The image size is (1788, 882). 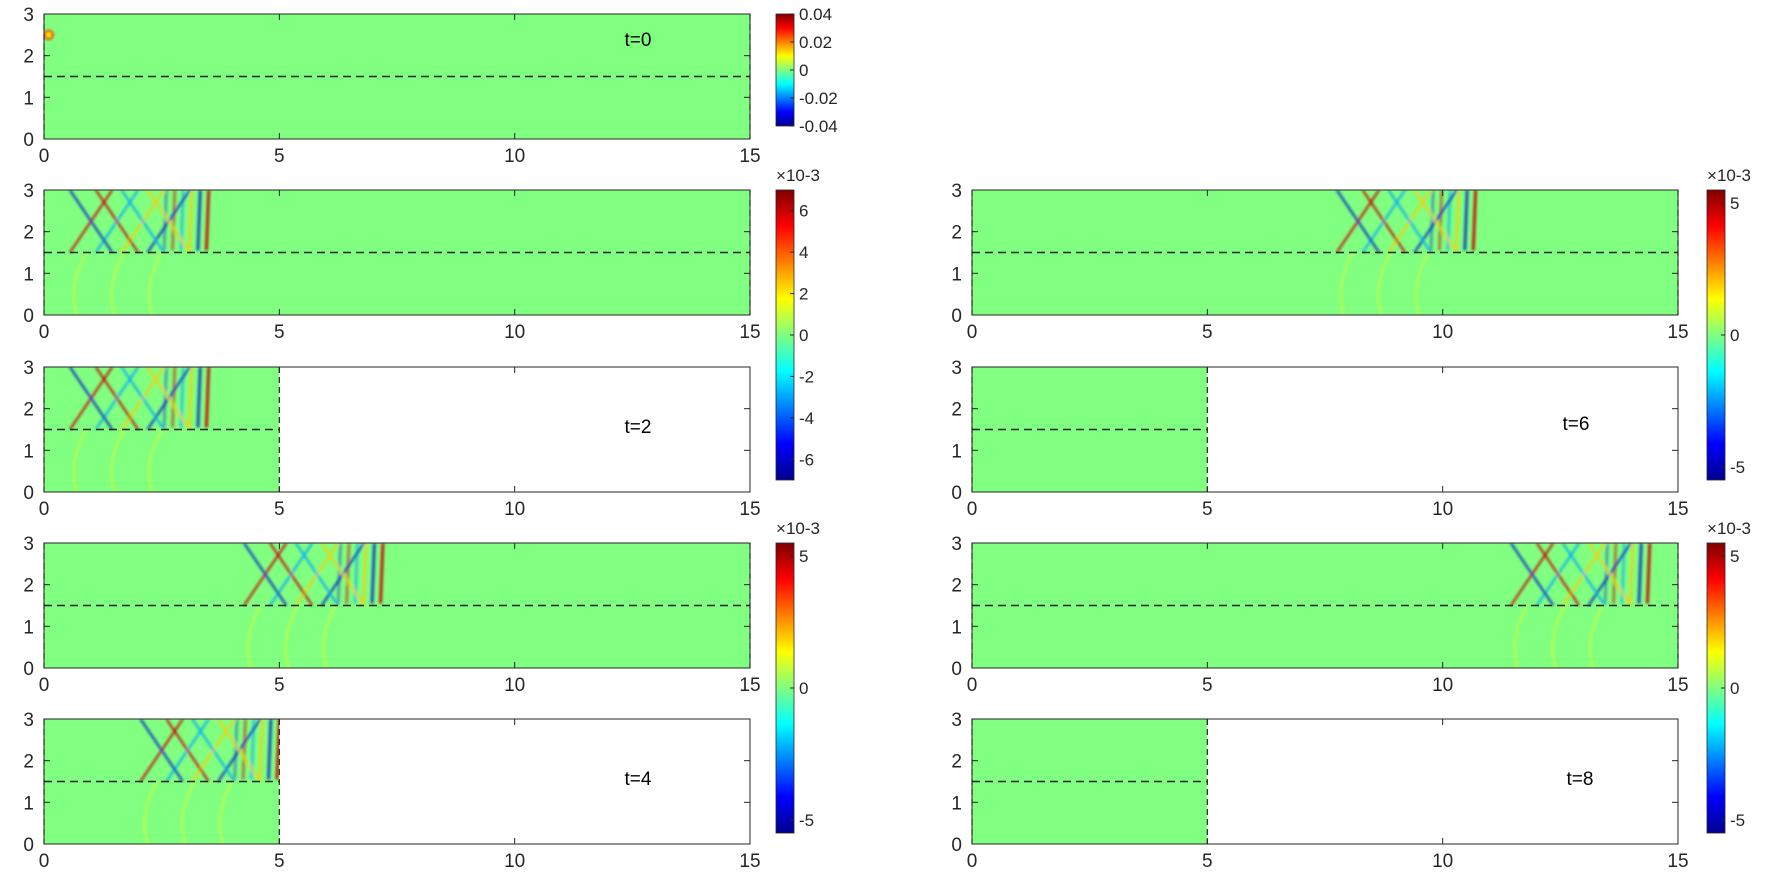 What do you see at coordinates (815, 42) in the screenshot?
I see `colorbar-tick-label: 0.02` at bounding box center [815, 42].